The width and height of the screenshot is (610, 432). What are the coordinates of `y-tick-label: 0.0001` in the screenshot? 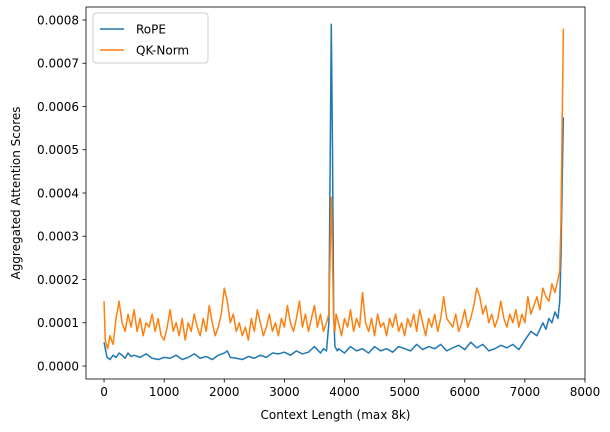 It's located at (58, 323).